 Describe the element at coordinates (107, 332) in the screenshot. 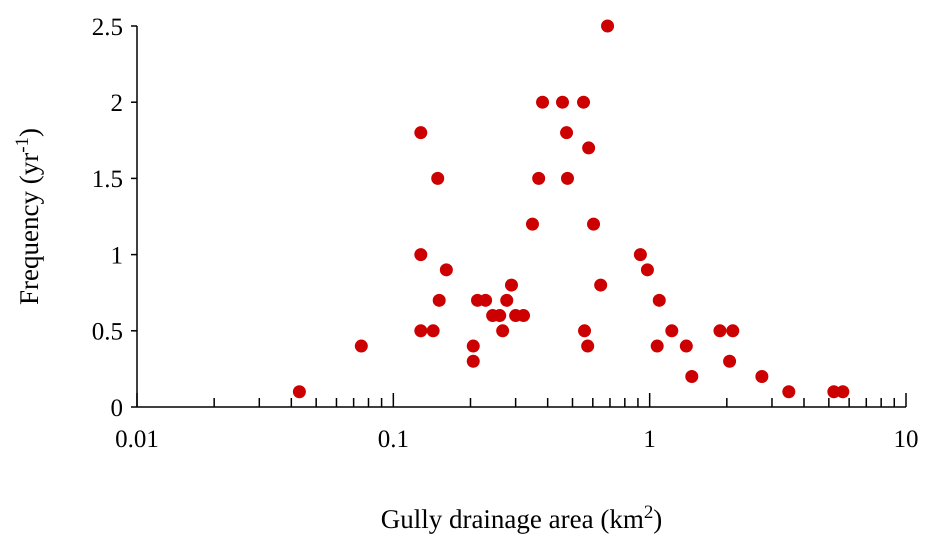

I see `y-tick-label: 0.5` at that location.